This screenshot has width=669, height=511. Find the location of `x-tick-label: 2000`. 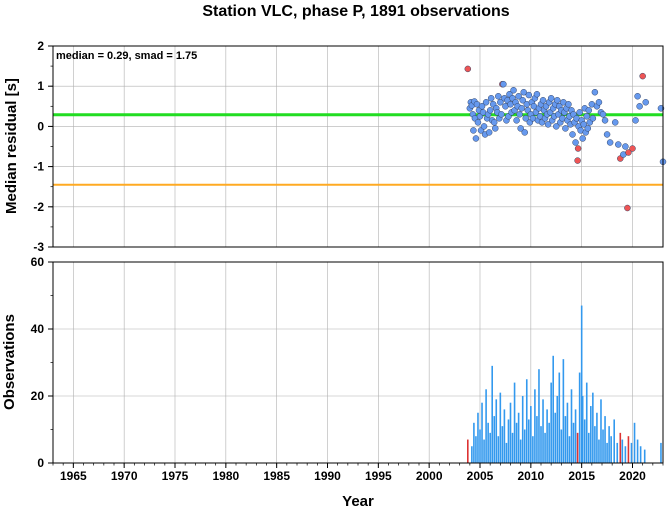

x-tick-label: 2000 is located at coordinates (429, 476).